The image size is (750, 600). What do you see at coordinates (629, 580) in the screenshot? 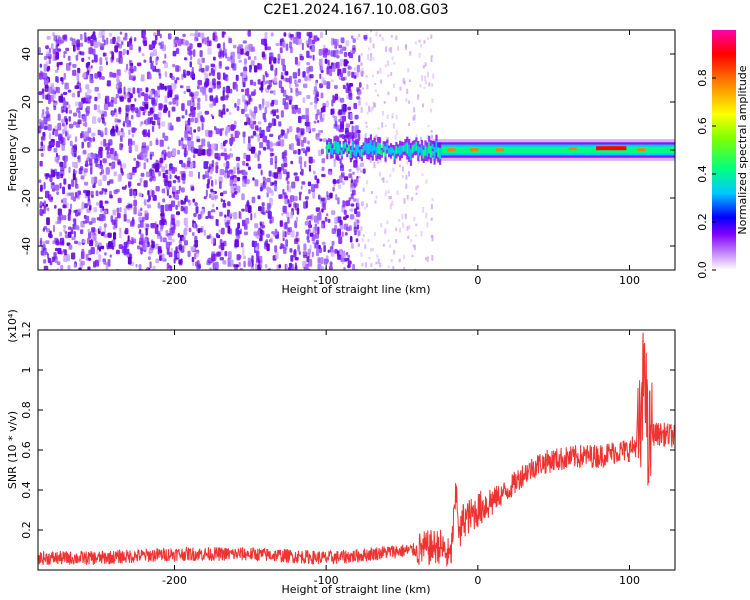
I see `x-tick-label: 100` at bounding box center [629, 580].